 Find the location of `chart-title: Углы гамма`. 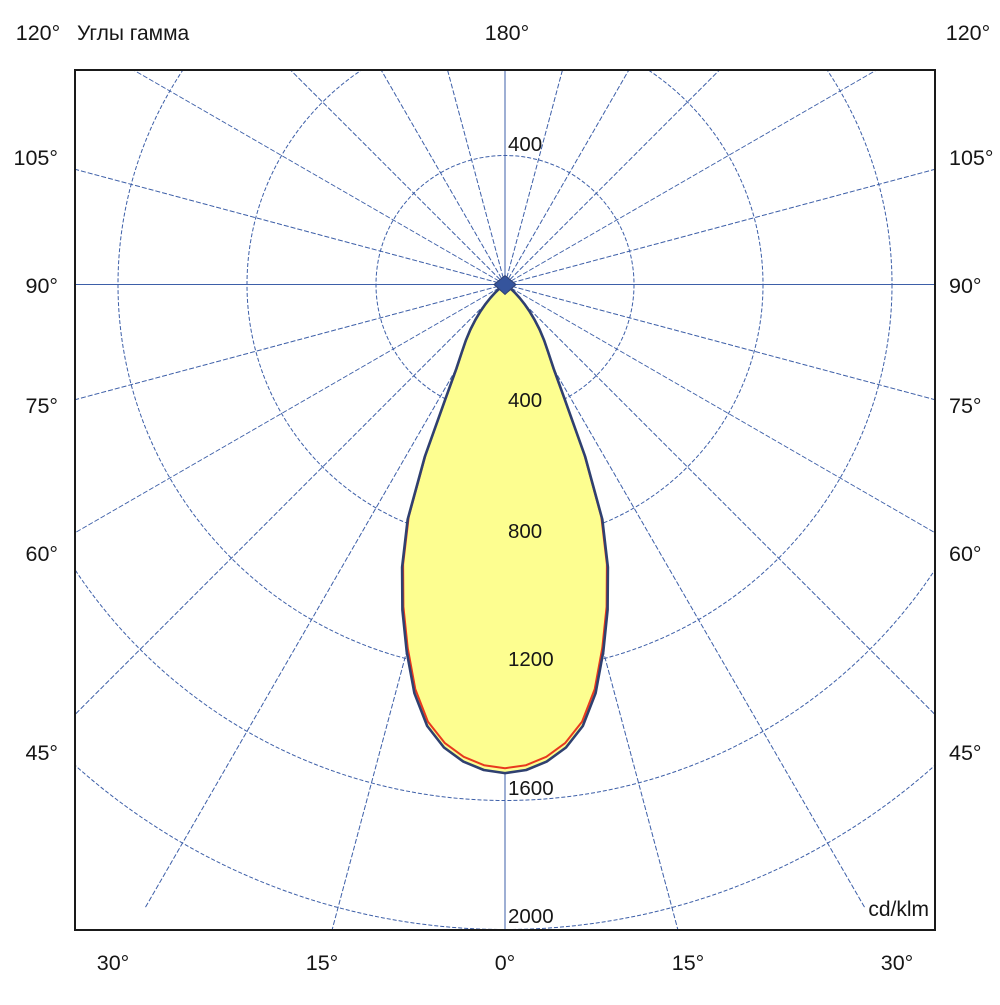

chart-title: Углы гамма is located at coordinates (133, 33).